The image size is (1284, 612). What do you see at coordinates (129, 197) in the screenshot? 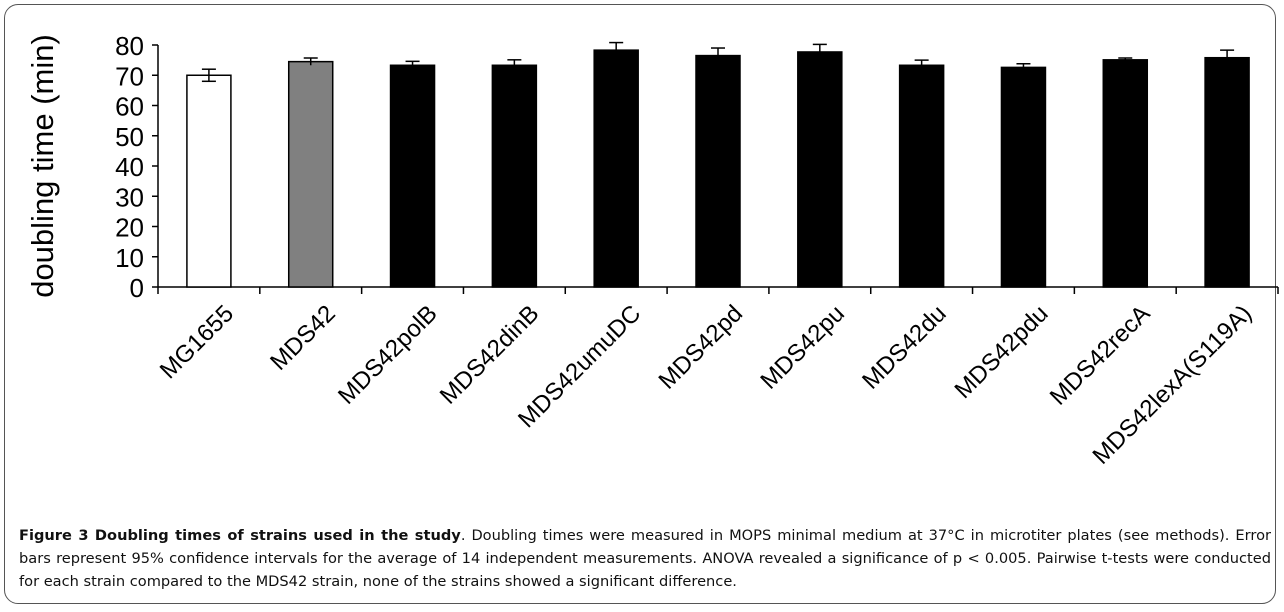
I see `y-tick-label: 30` at bounding box center [129, 197].